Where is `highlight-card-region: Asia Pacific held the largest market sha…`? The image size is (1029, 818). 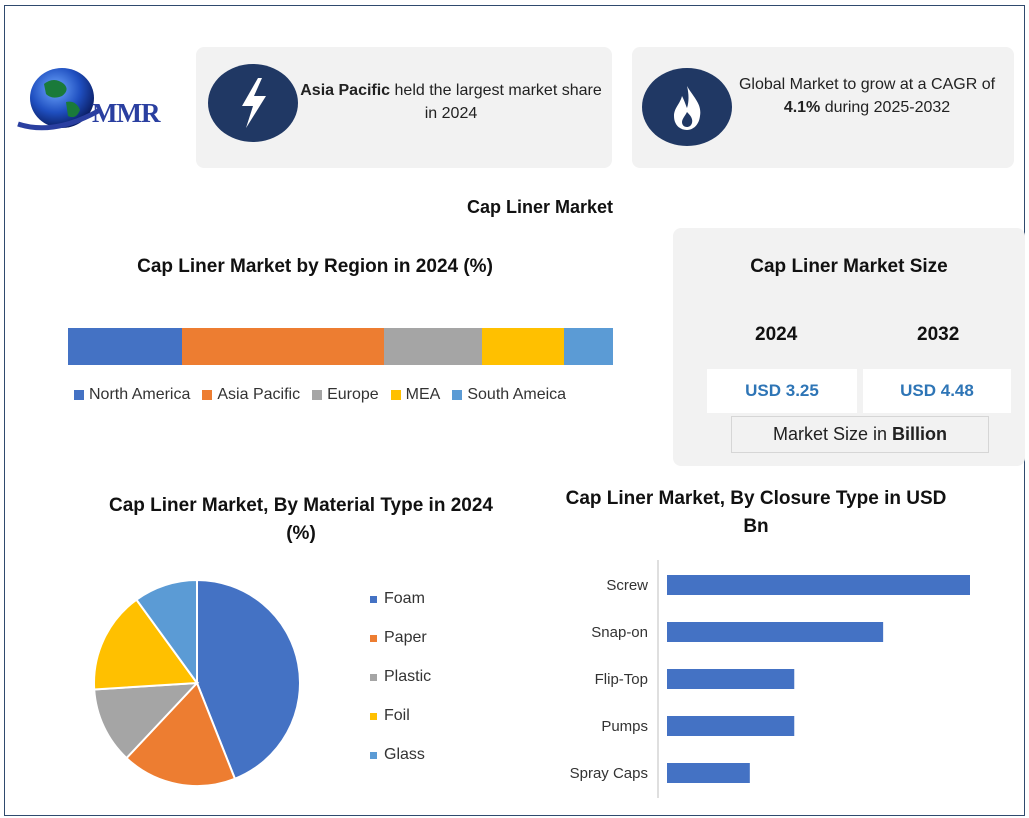 highlight-card-region: Asia Pacific held the largest market sha… is located at coordinates (404, 107).